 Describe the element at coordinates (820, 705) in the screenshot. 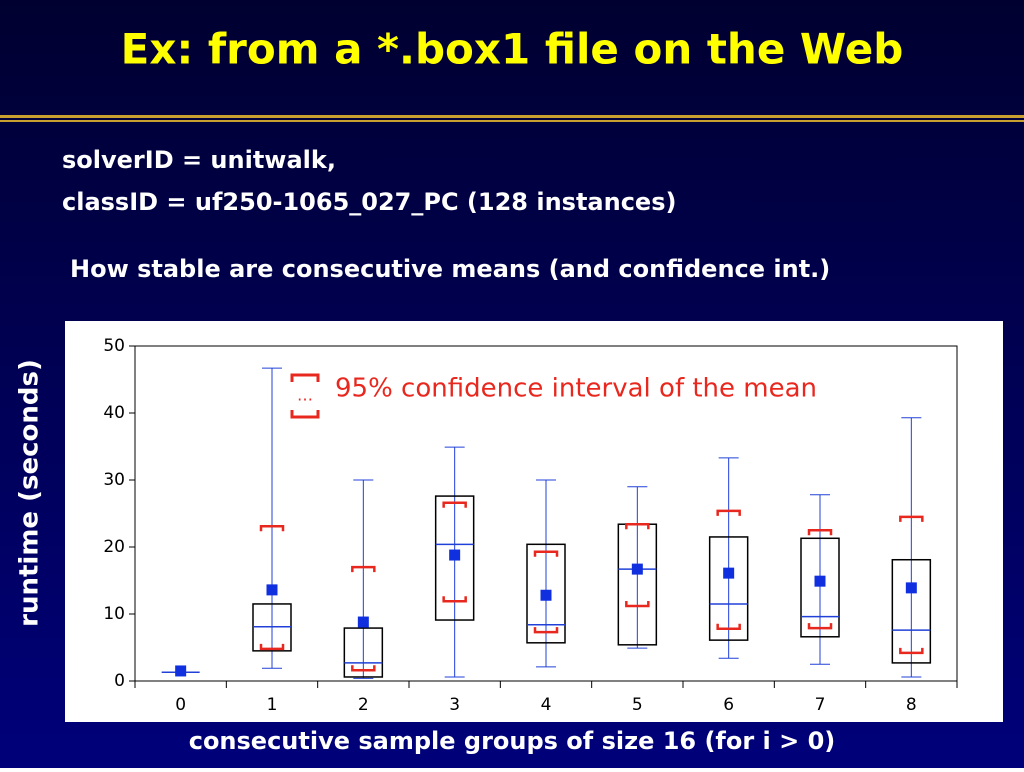

I see `x-tick-label: 7` at that location.